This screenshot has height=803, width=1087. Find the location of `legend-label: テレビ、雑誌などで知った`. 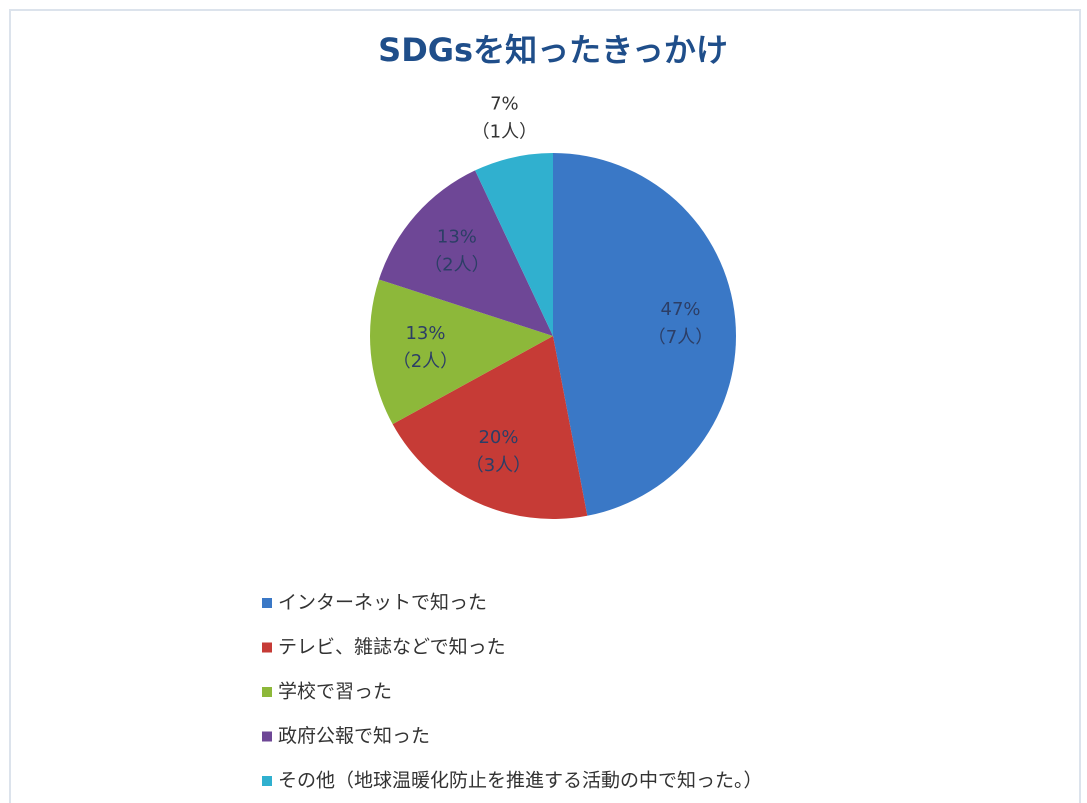

legend-label: テレビ、雑誌などで知った is located at coordinates (392, 647).